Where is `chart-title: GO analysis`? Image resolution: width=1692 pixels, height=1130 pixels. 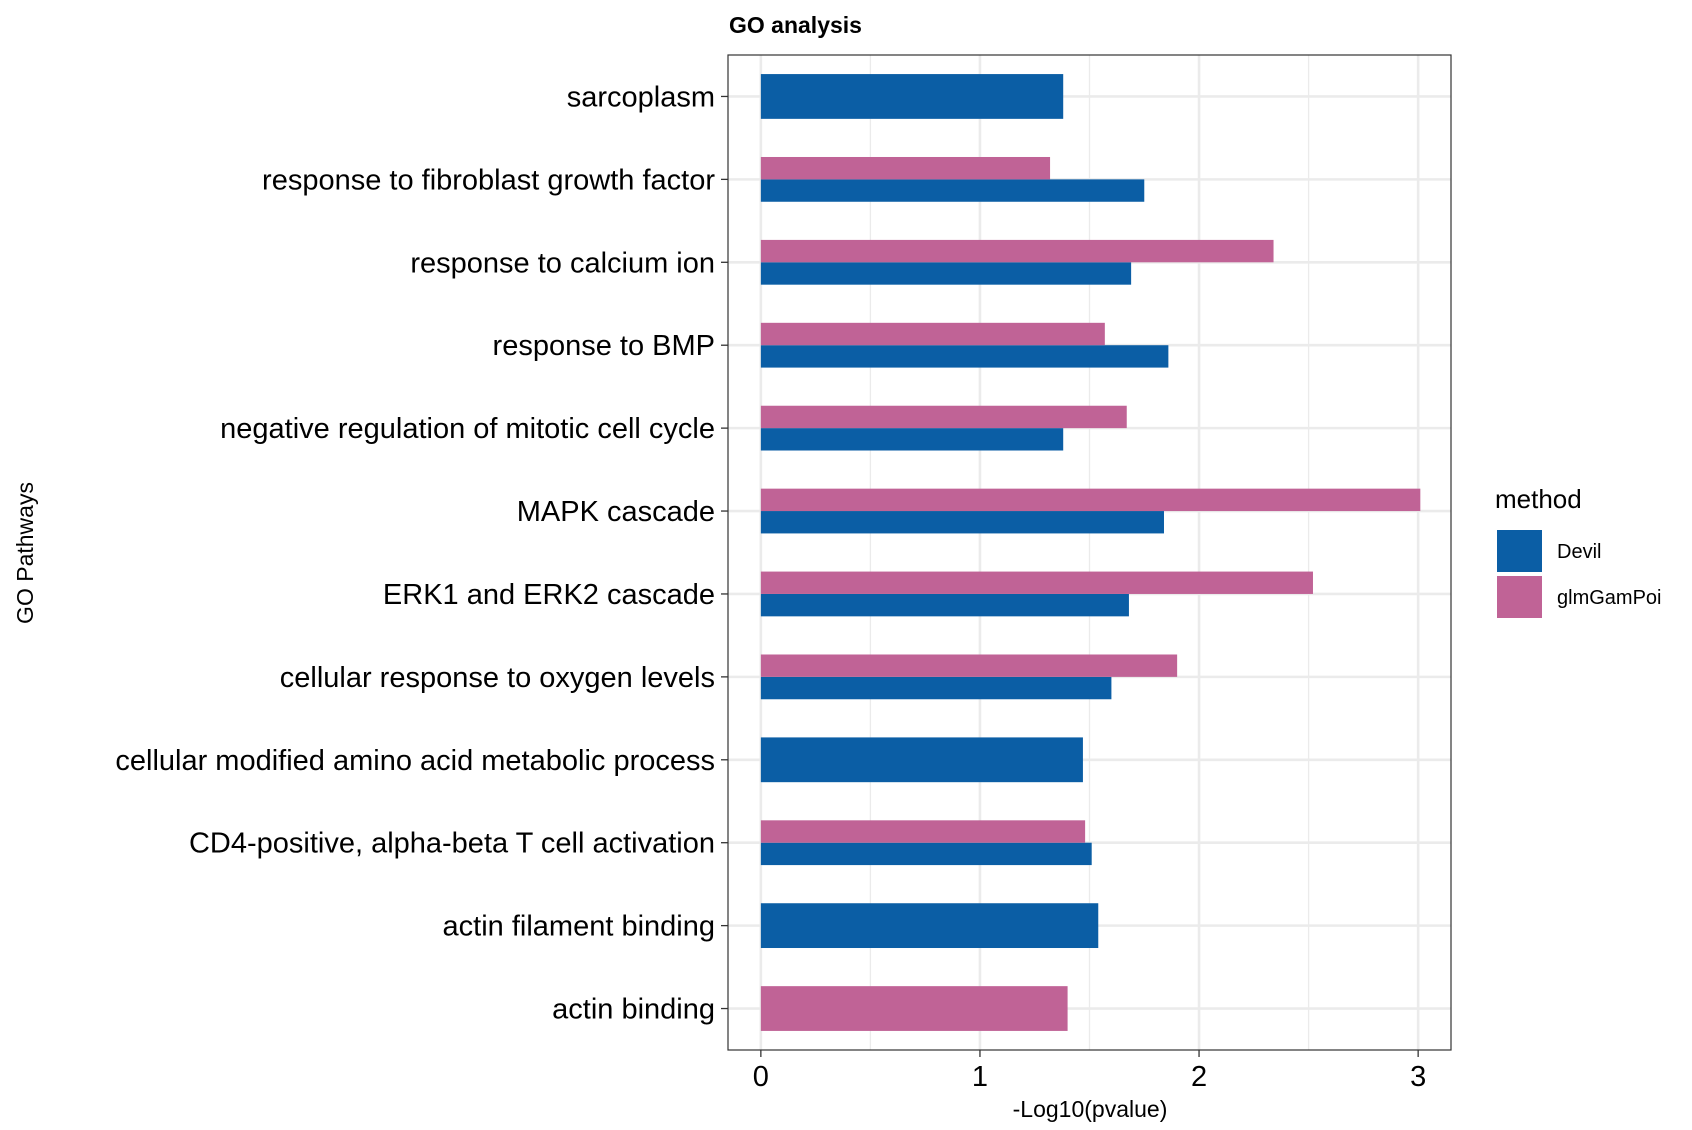
chart-title: GO analysis is located at coordinates (795, 25).